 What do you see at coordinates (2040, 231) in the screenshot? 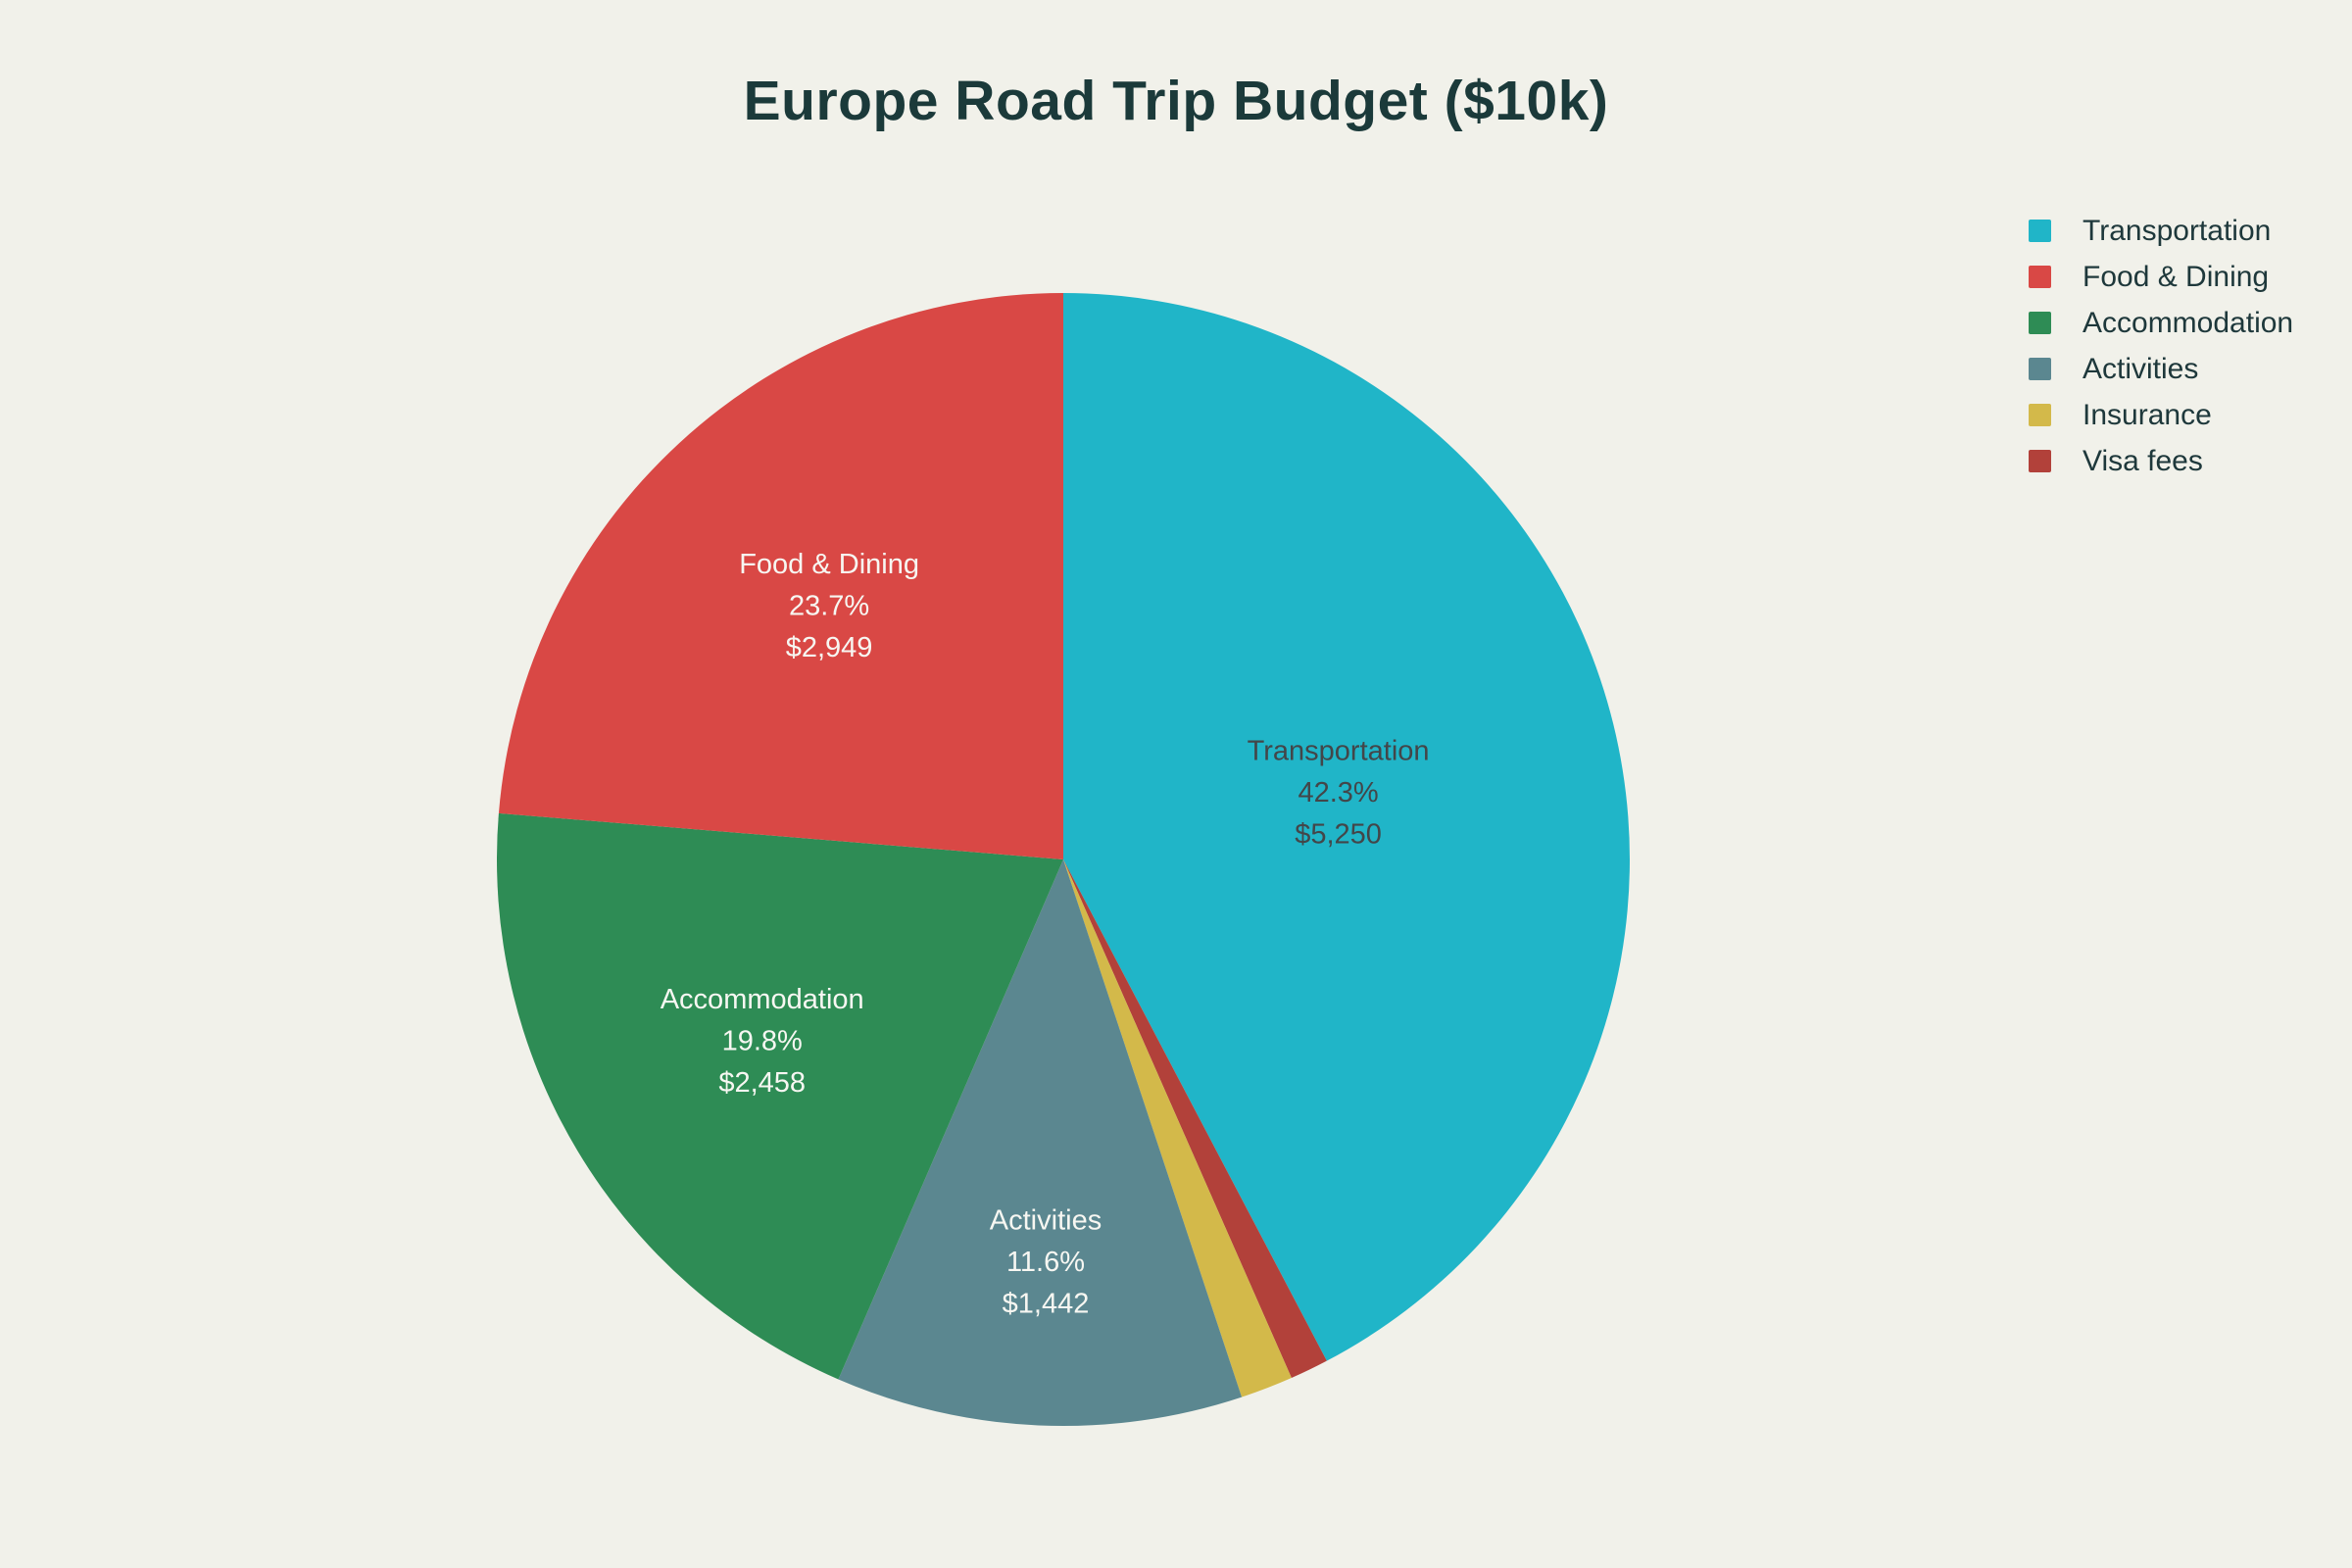
I see `legend-swatch-transportation` at bounding box center [2040, 231].